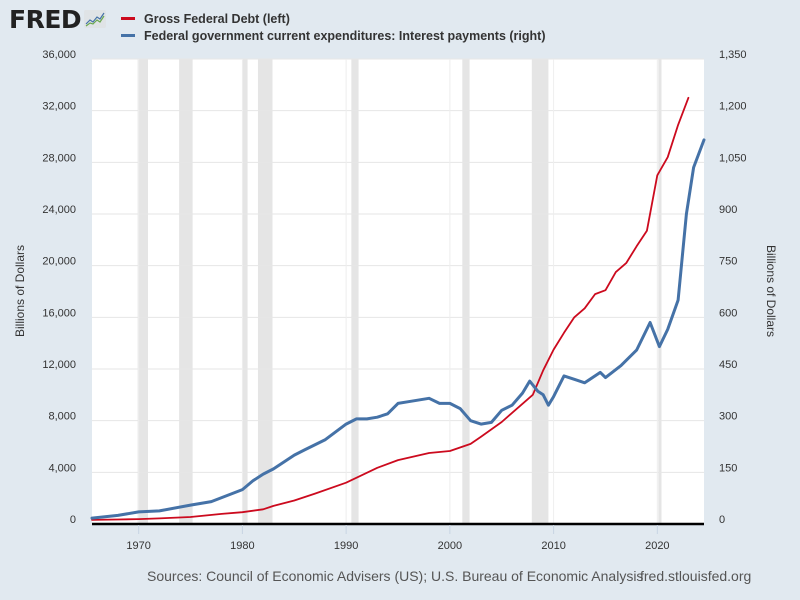 The height and width of the screenshot is (600, 800). I want to click on y-left-tick-label: 24,000, so click(59, 210).